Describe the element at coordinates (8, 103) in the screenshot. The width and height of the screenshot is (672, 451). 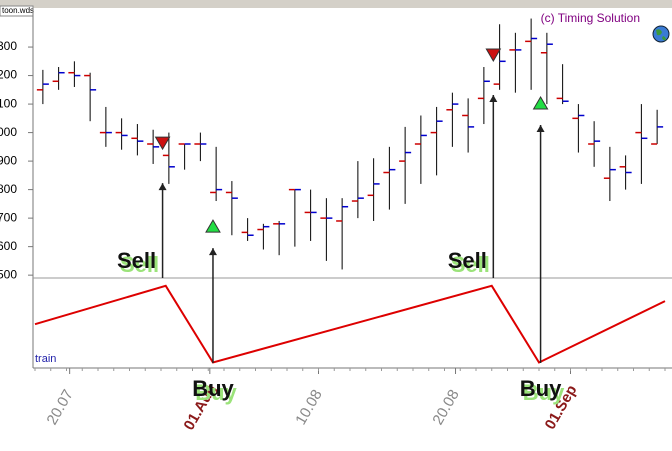
I see `y-tick-label: 100` at that location.